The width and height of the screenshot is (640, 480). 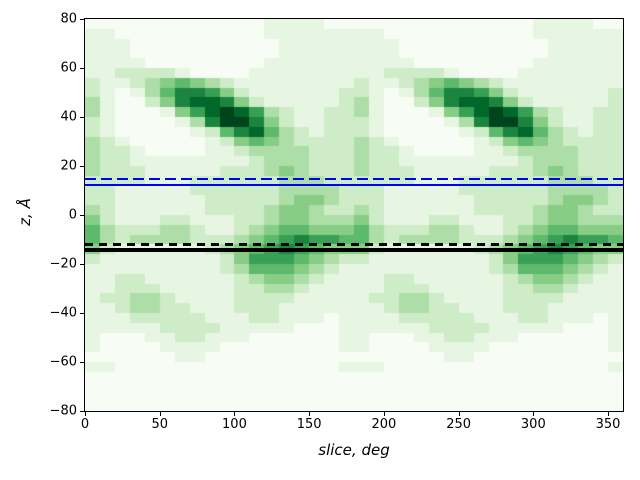 What do you see at coordinates (234, 424) in the screenshot?
I see `x-tick-label: 100` at bounding box center [234, 424].